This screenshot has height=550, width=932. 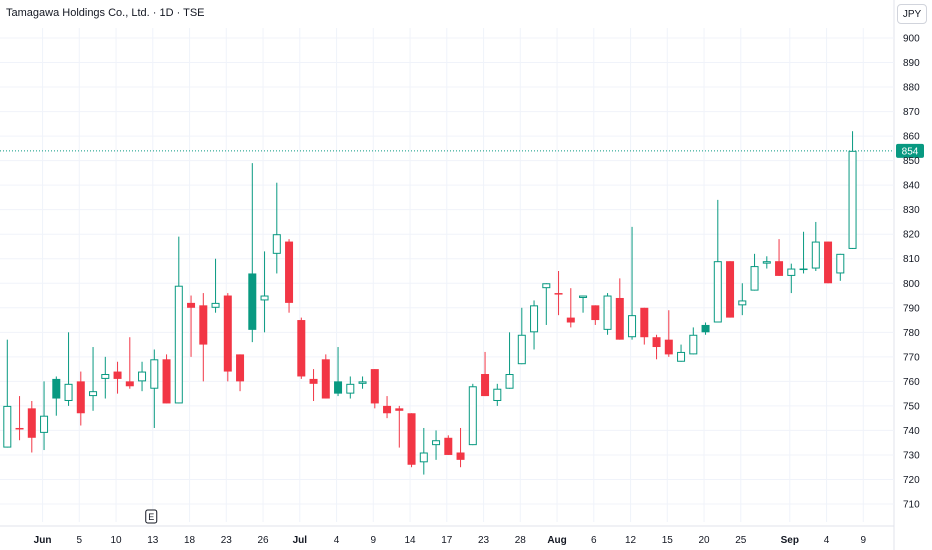 What do you see at coordinates (594, 540) in the screenshot?
I see `x-tick-label: 6` at bounding box center [594, 540].